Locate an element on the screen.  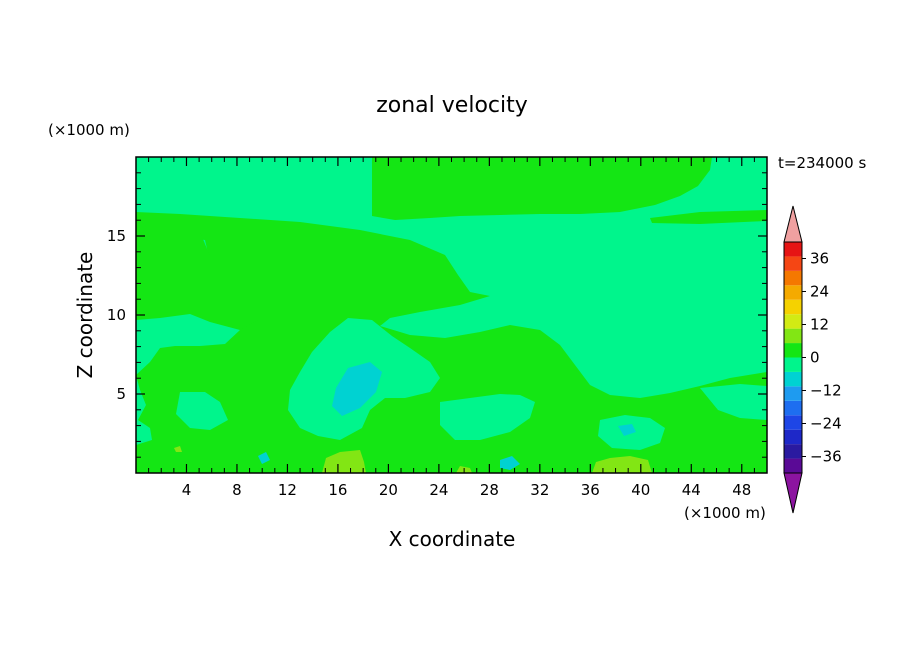
contour-neg12-patch-small2 is located at coordinates (510, 463).